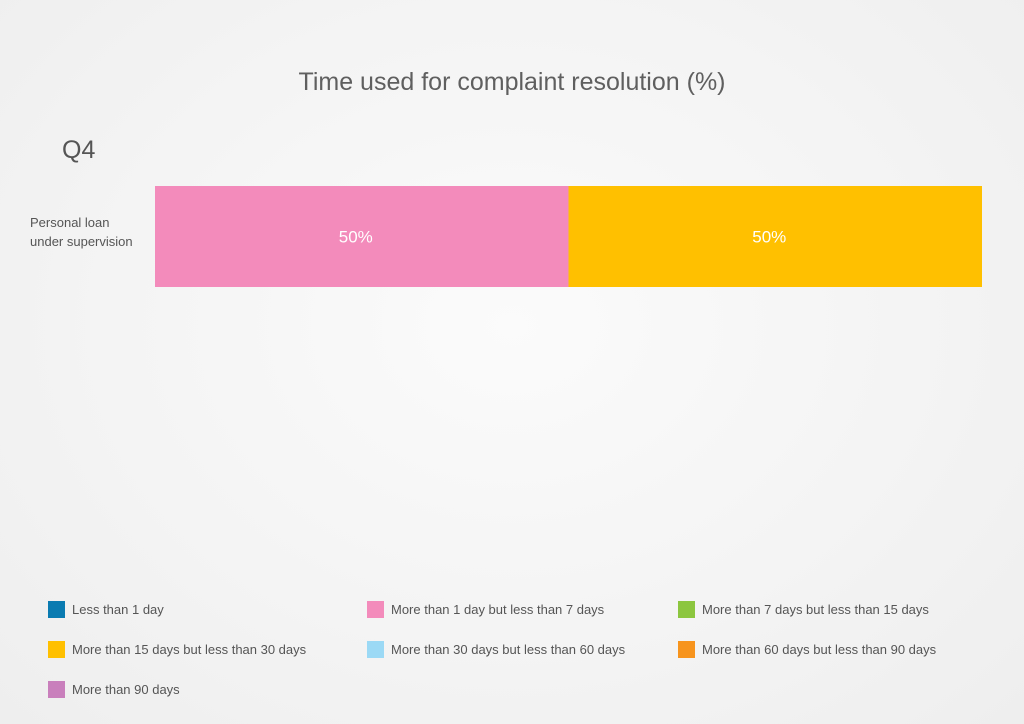  Describe the element at coordinates (512, 82) in the screenshot. I see `chart-title: Time used for complaint resolution (%)` at that location.